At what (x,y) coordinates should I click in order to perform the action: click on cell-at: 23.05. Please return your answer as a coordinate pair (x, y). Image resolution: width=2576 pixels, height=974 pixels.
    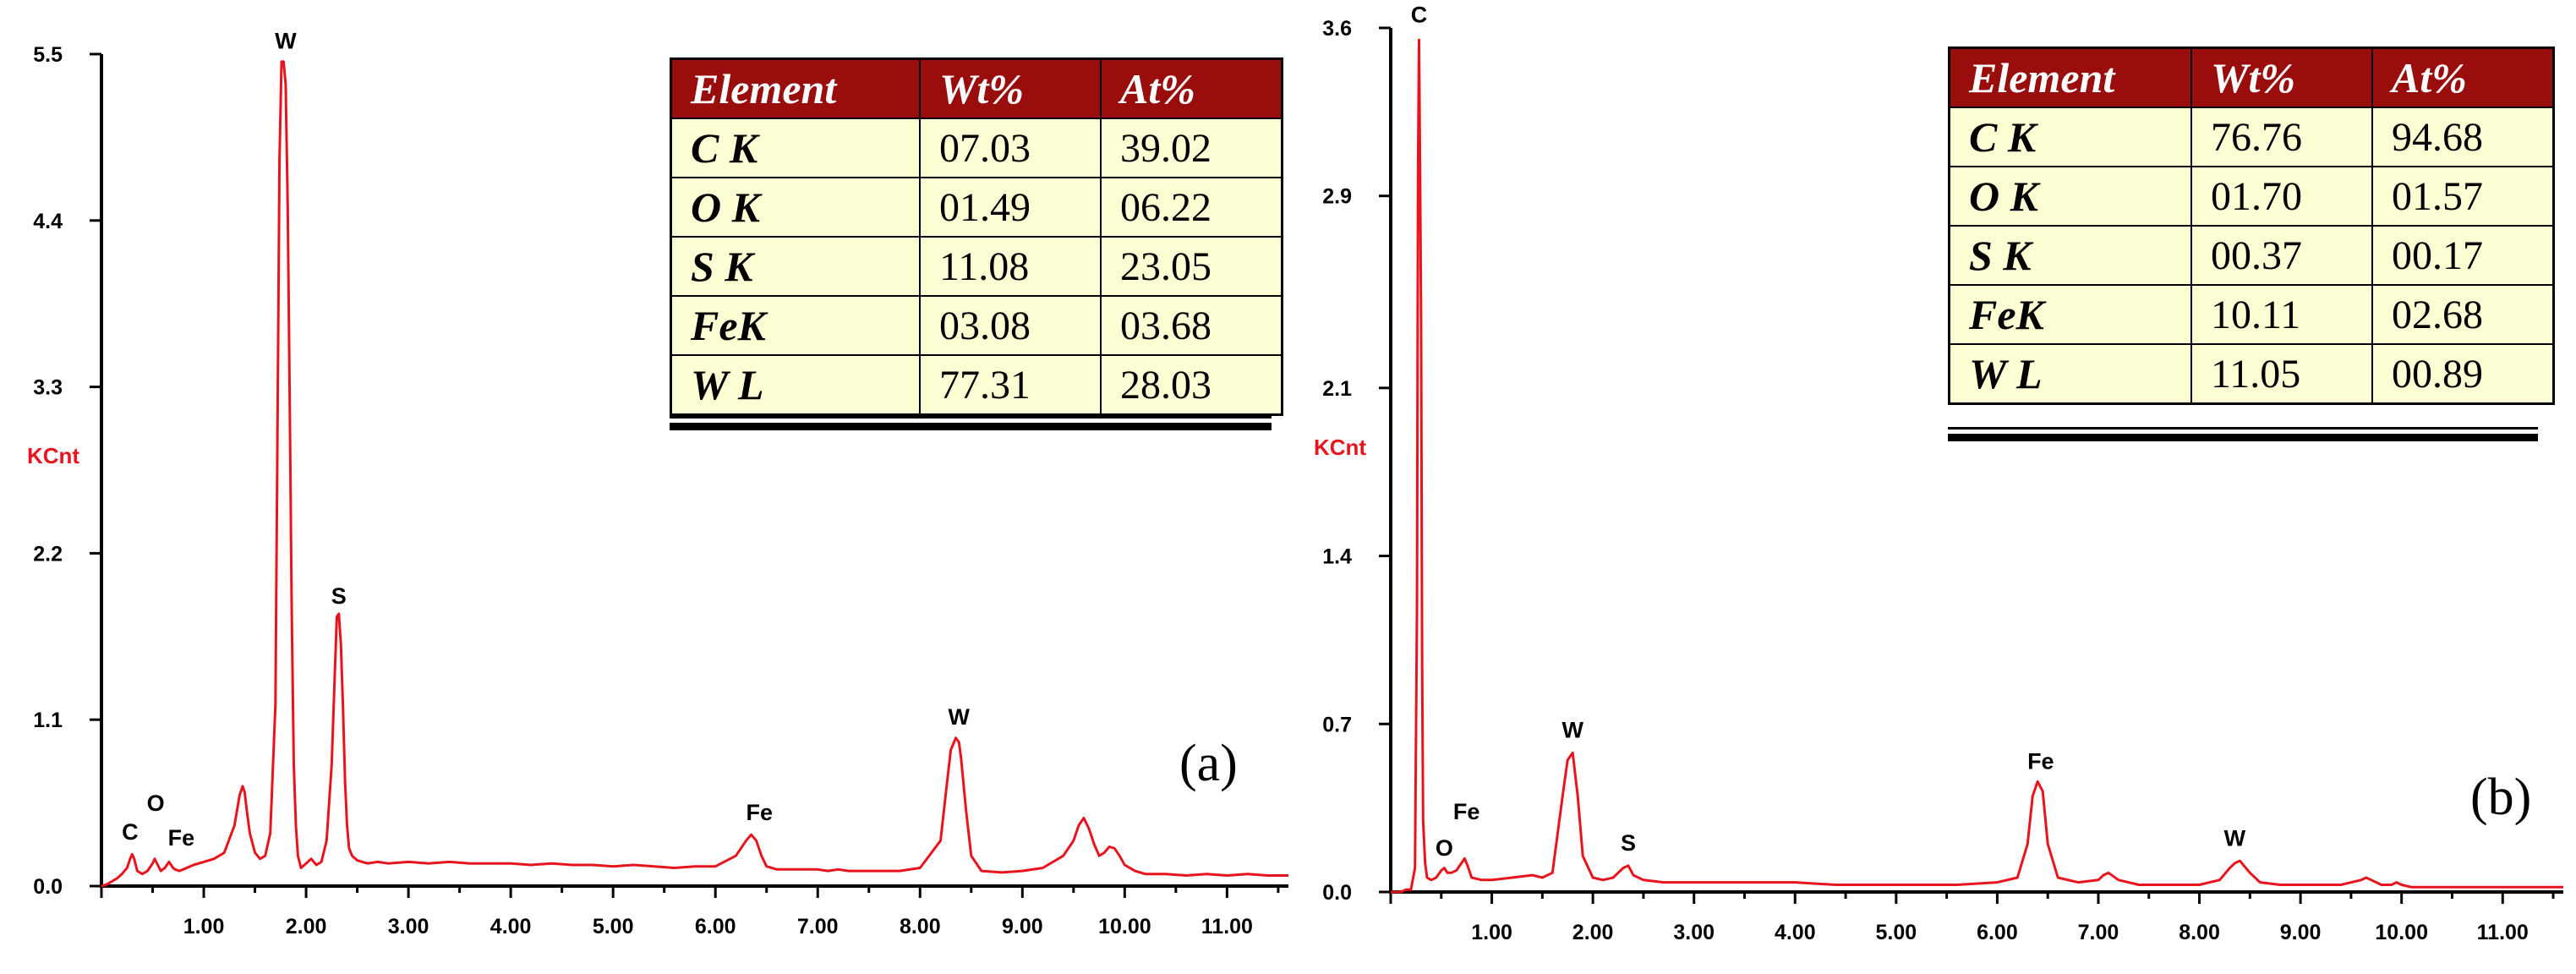
    Looking at the image, I should click on (1192, 266).